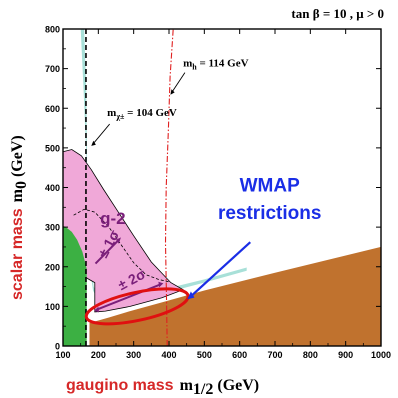 The height and width of the screenshot is (398, 398). What do you see at coordinates (62, 355) in the screenshot?
I see `x-tick-label: 100` at bounding box center [62, 355].